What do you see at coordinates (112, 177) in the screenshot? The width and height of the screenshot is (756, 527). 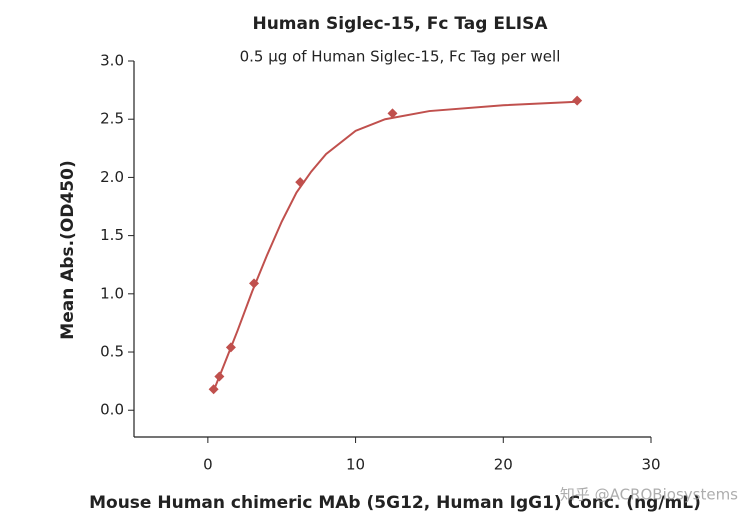 I see `y-tick-label: 2.0` at bounding box center [112, 177].